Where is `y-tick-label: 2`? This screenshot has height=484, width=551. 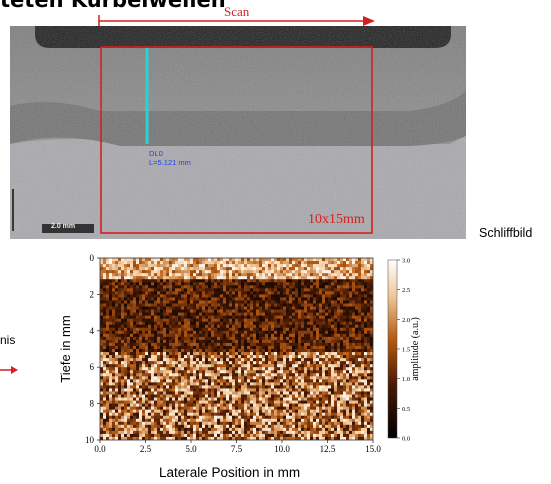
y-tick-label: 2 is located at coordinates (92, 294).